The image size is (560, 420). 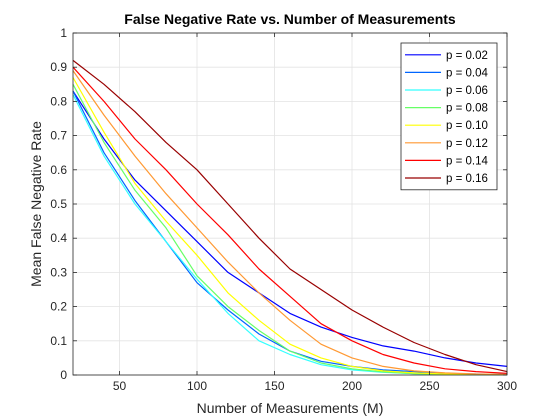 I want to click on legend-box, so click(x=449, y=116).